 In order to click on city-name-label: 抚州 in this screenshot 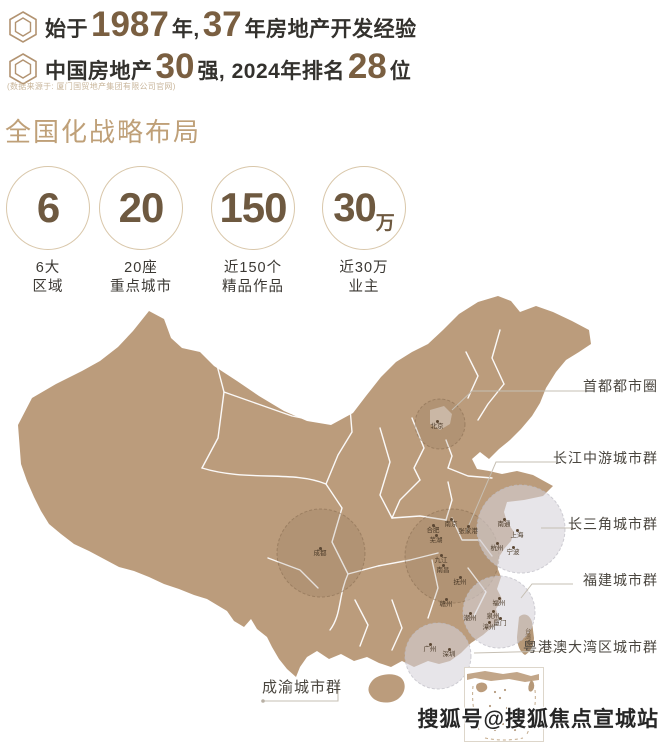, I will do `click(460, 582)`.